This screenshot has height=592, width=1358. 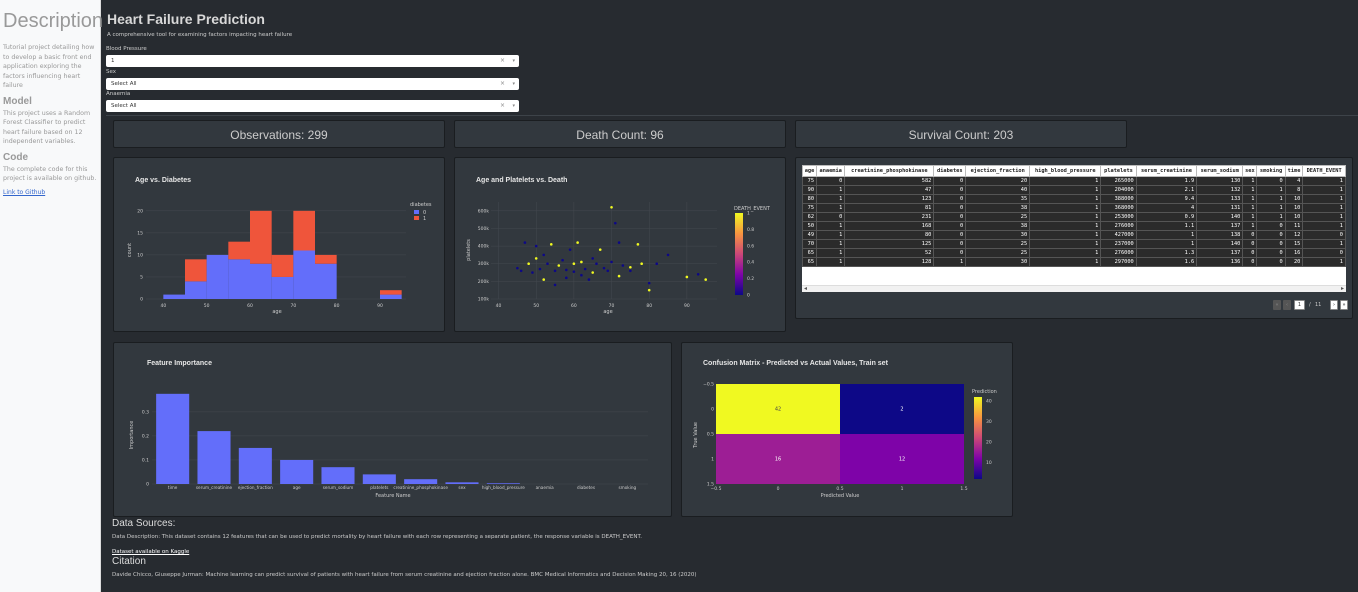 I want to click on column-header: smoking, so click(x=1271, y=171).